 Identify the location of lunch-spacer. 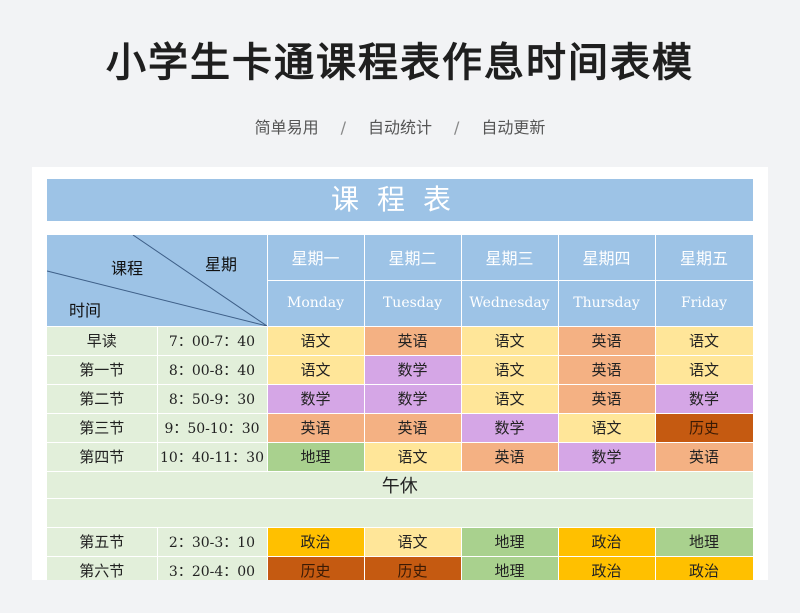
(400, 513).